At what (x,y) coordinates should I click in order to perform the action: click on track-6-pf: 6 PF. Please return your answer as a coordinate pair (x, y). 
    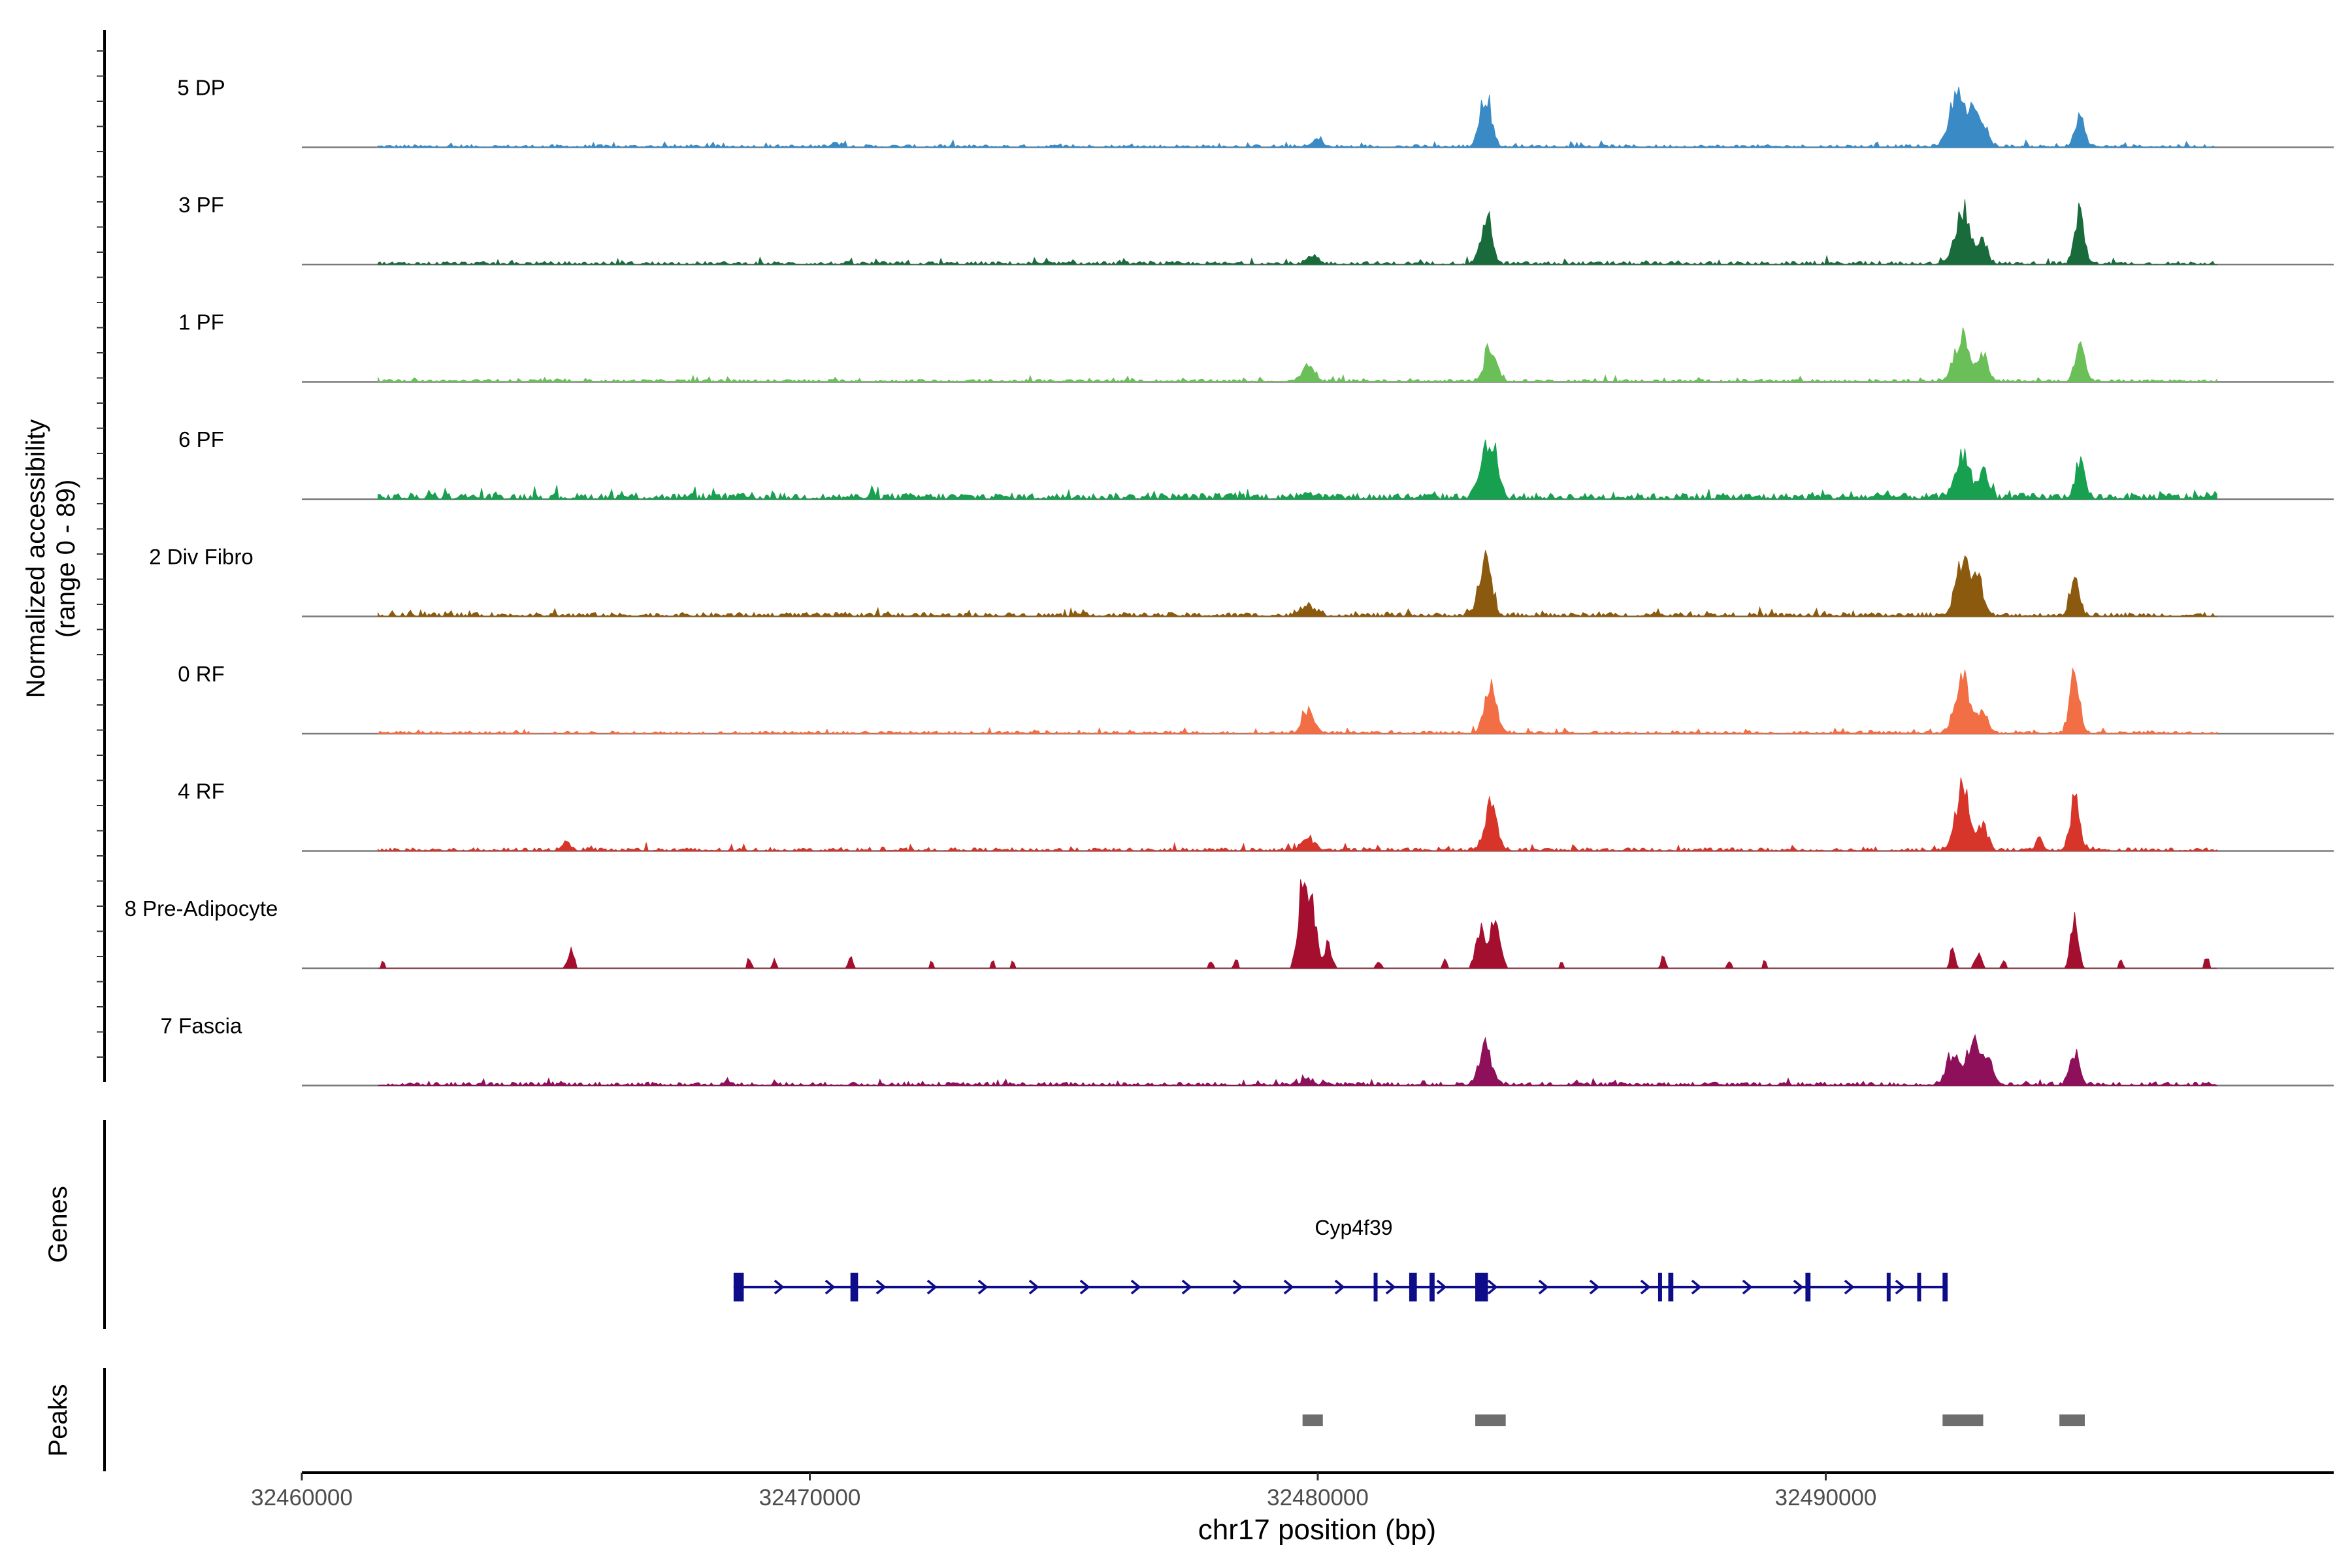
    Looking at the image, I should click on (1256, 463).